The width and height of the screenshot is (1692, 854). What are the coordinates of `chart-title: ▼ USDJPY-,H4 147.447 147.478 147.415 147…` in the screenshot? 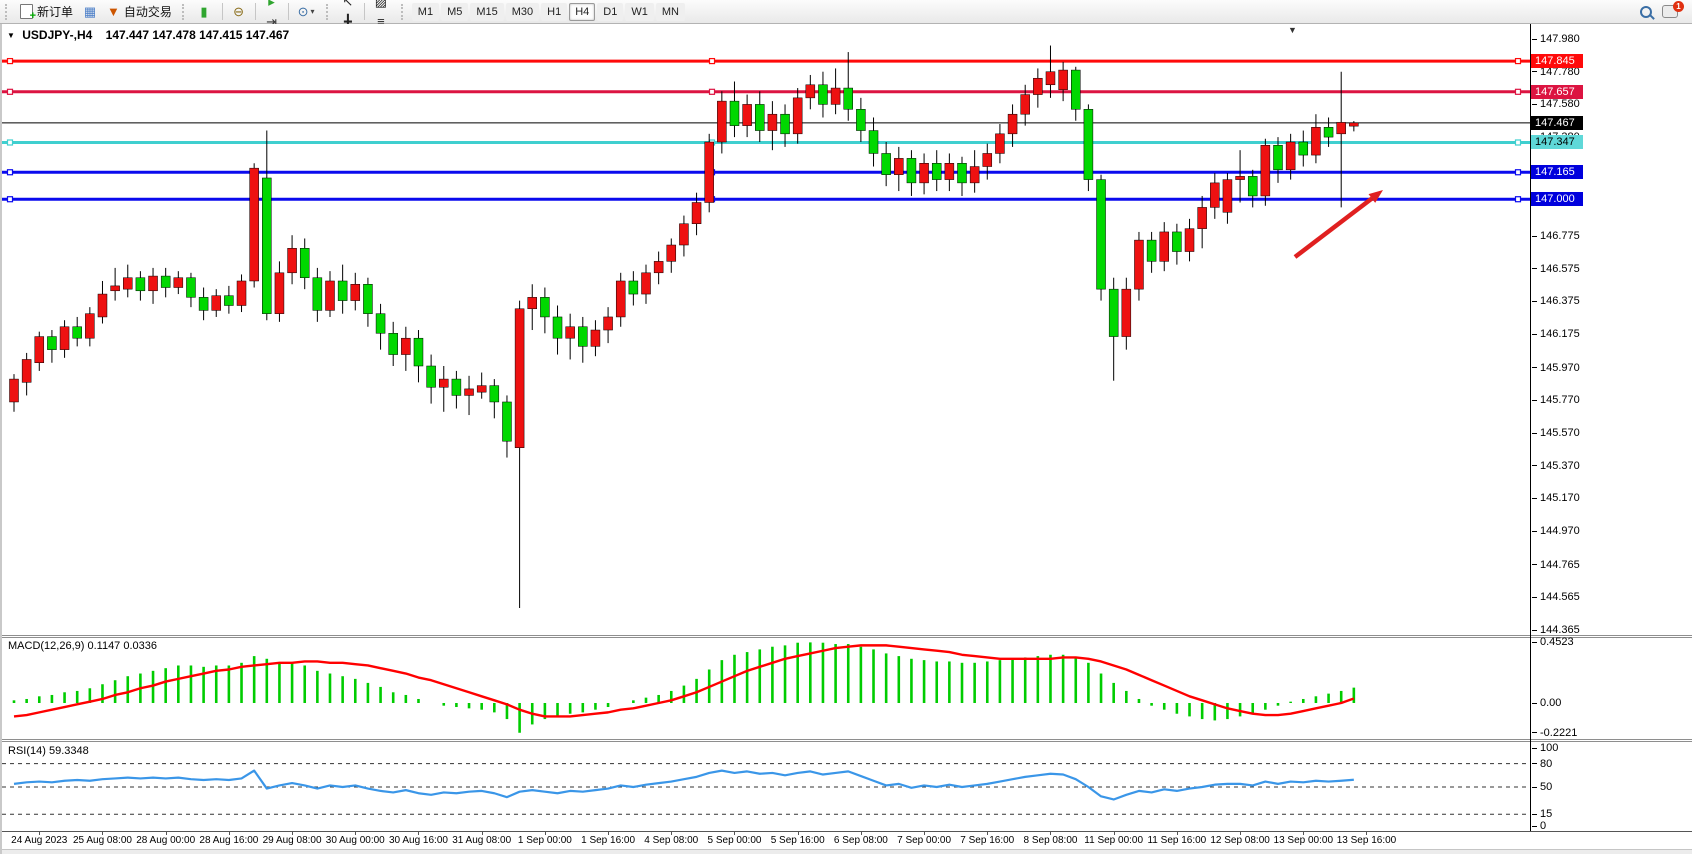 It's located at (148, 35).